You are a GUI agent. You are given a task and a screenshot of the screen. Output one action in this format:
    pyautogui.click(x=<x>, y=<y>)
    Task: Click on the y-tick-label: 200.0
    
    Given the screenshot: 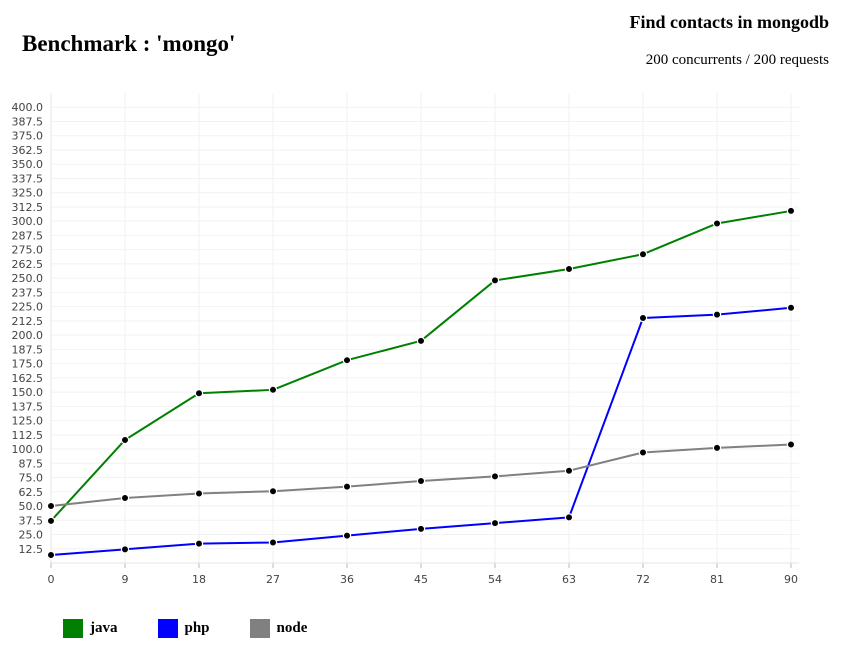 What is the action you would take?
    pyautogui.click(x=28, y=335)
    